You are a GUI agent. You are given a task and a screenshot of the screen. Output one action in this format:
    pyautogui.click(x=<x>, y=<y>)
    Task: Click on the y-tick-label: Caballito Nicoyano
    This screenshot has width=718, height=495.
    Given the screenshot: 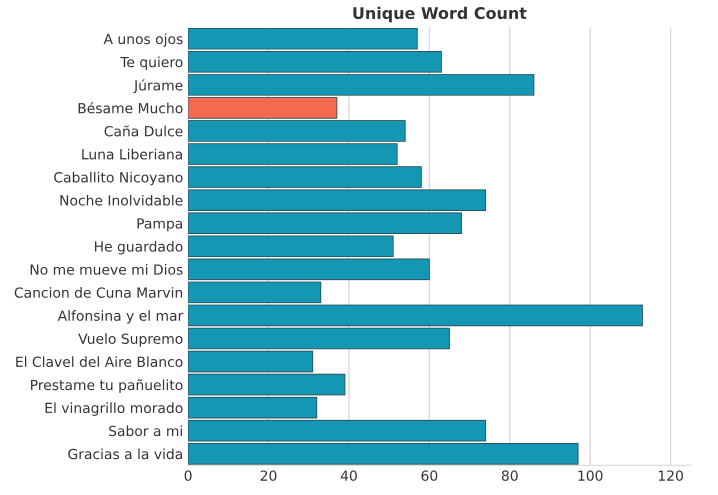 What is the action you would take?
    pyautogui.click(x=118, y=179)
    